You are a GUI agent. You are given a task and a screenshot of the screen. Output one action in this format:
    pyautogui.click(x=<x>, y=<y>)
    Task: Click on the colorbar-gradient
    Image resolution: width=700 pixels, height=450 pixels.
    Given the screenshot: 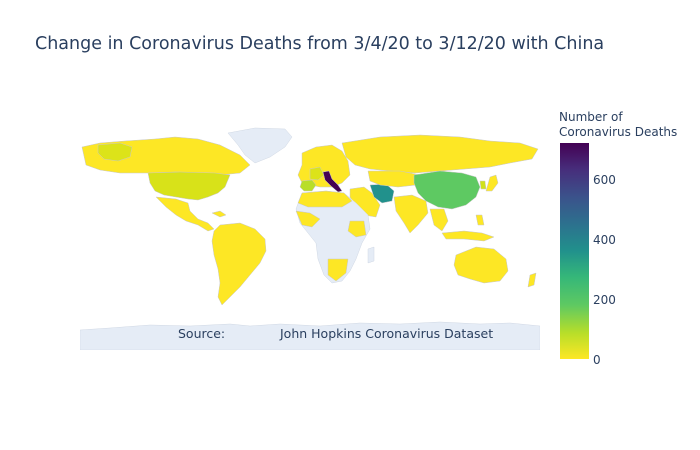 What is the action you would take?
    pyautogui.click(x=574, y=251)
    